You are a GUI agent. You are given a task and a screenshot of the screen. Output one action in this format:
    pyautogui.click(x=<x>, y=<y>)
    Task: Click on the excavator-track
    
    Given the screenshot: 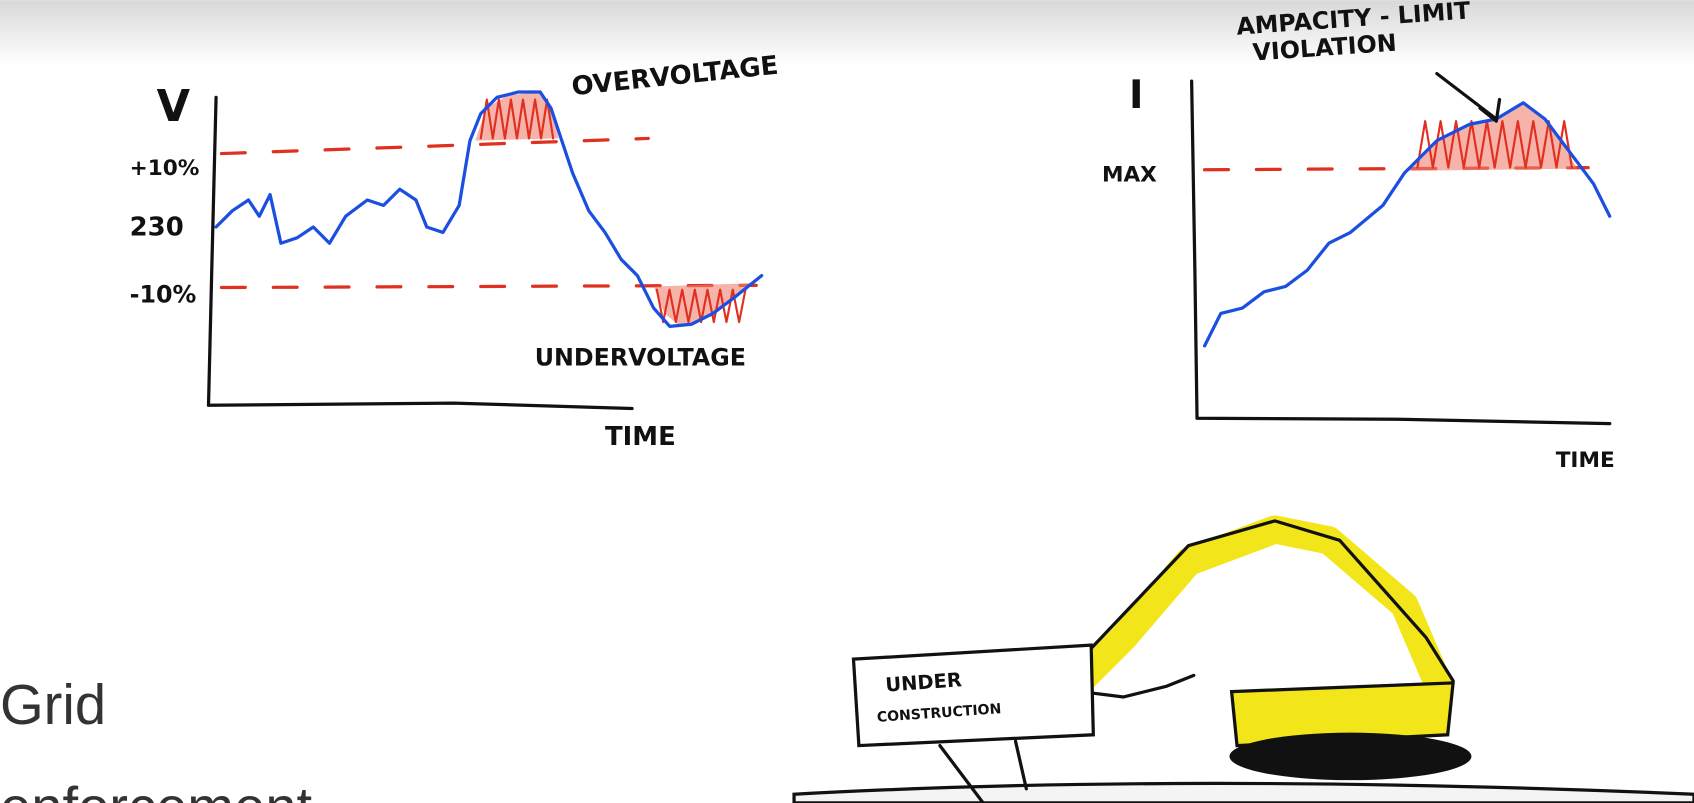 What is the action you would take?
    pyautogui.click(x=1350, y=756)
    